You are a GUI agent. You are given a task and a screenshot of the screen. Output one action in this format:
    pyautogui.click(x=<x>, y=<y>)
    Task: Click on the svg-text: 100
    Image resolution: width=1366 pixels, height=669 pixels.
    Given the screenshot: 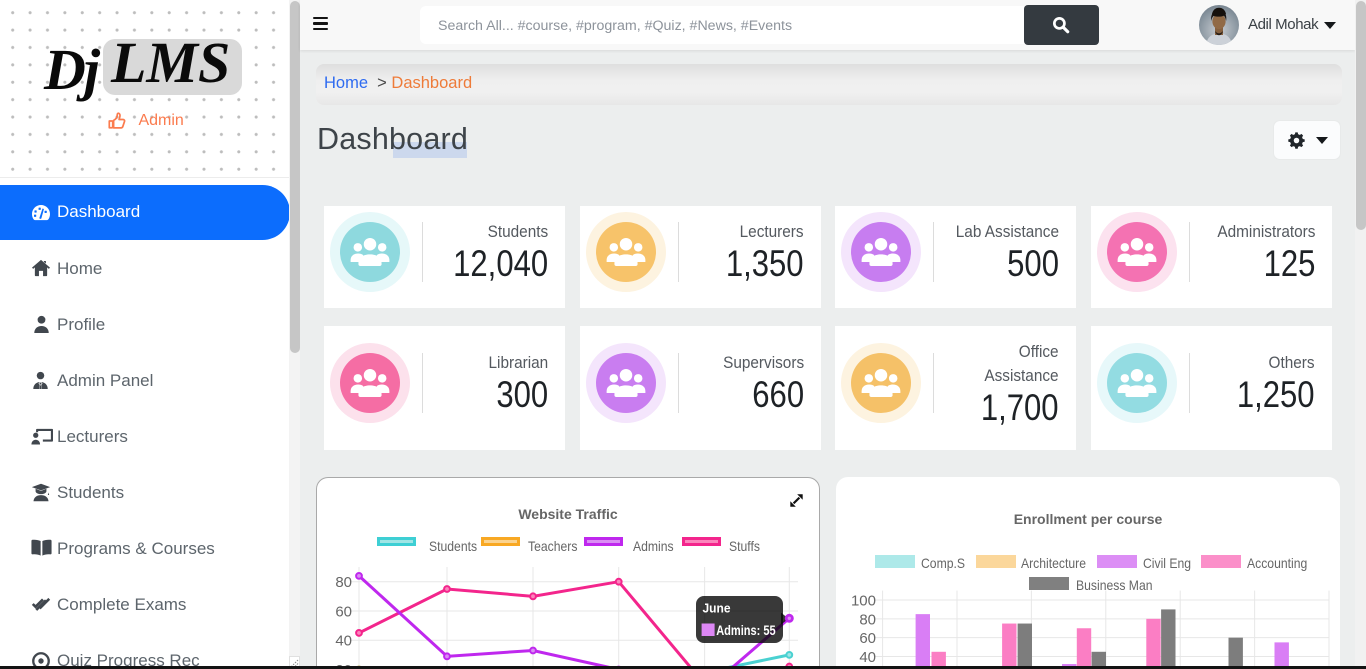 What is the action you would take?
    pyautogui.click(x=863, y=600)
    